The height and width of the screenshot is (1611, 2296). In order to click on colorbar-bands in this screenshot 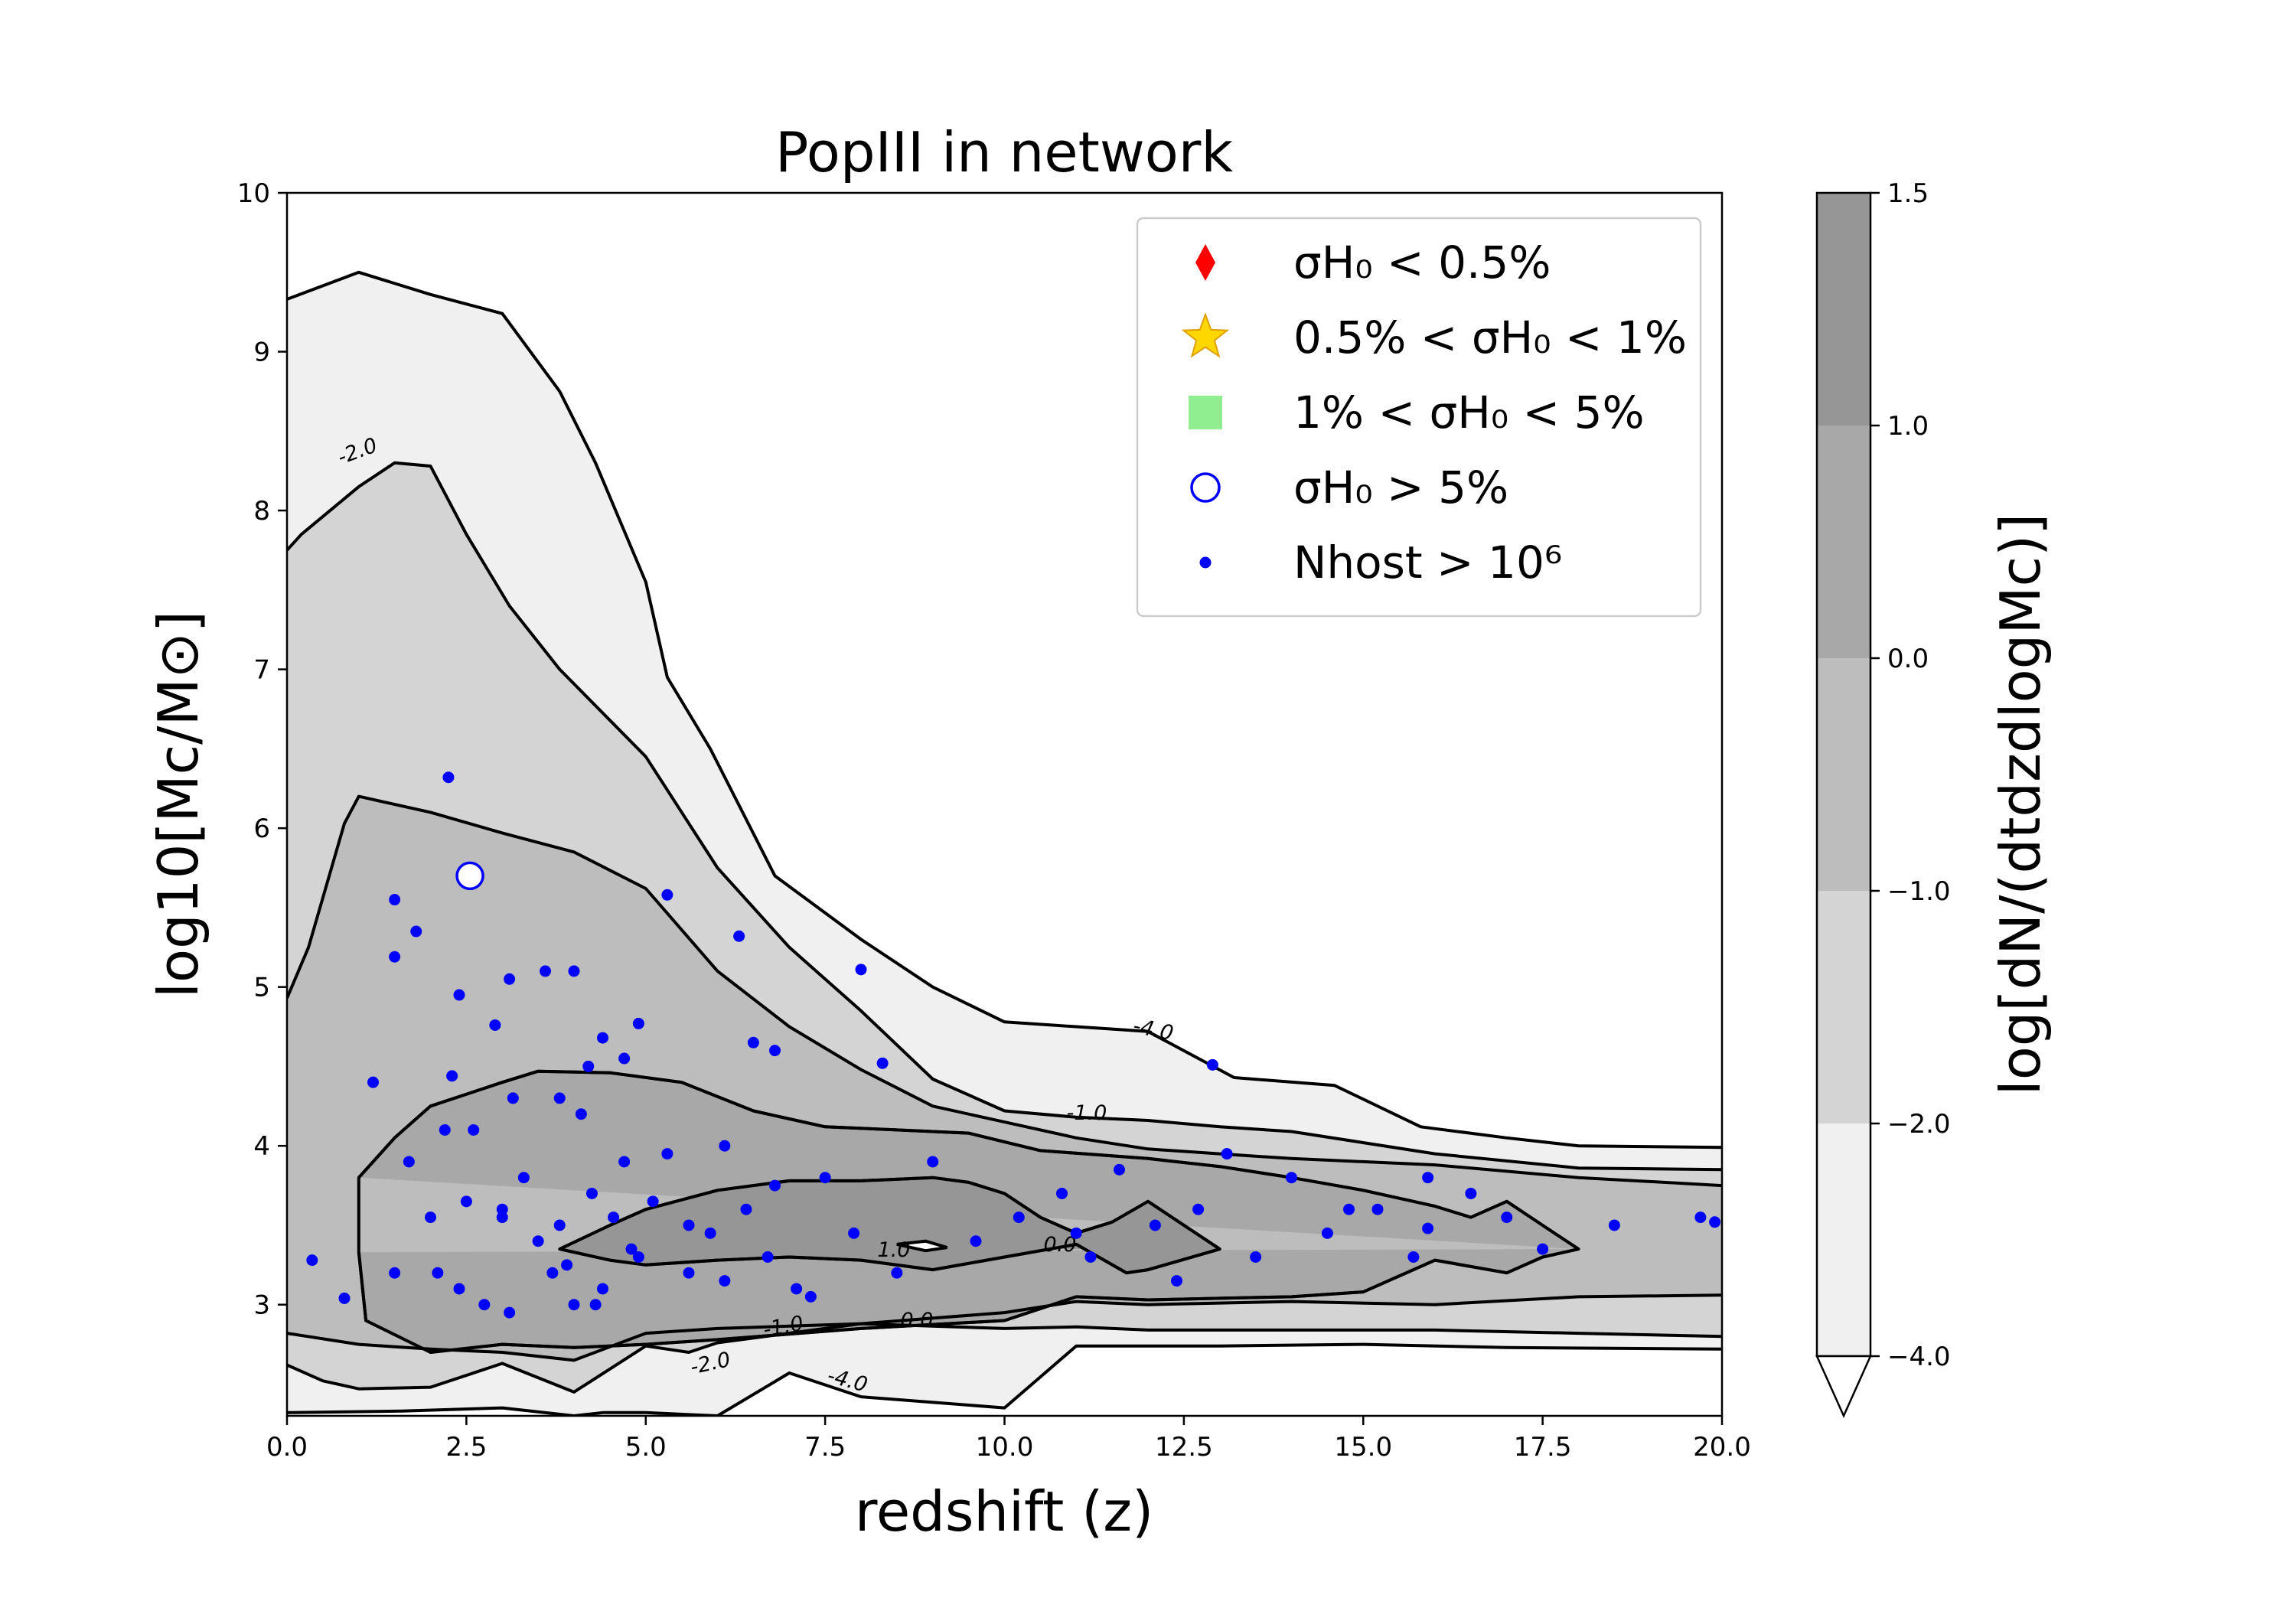, I will do `click(1843, 774)`.